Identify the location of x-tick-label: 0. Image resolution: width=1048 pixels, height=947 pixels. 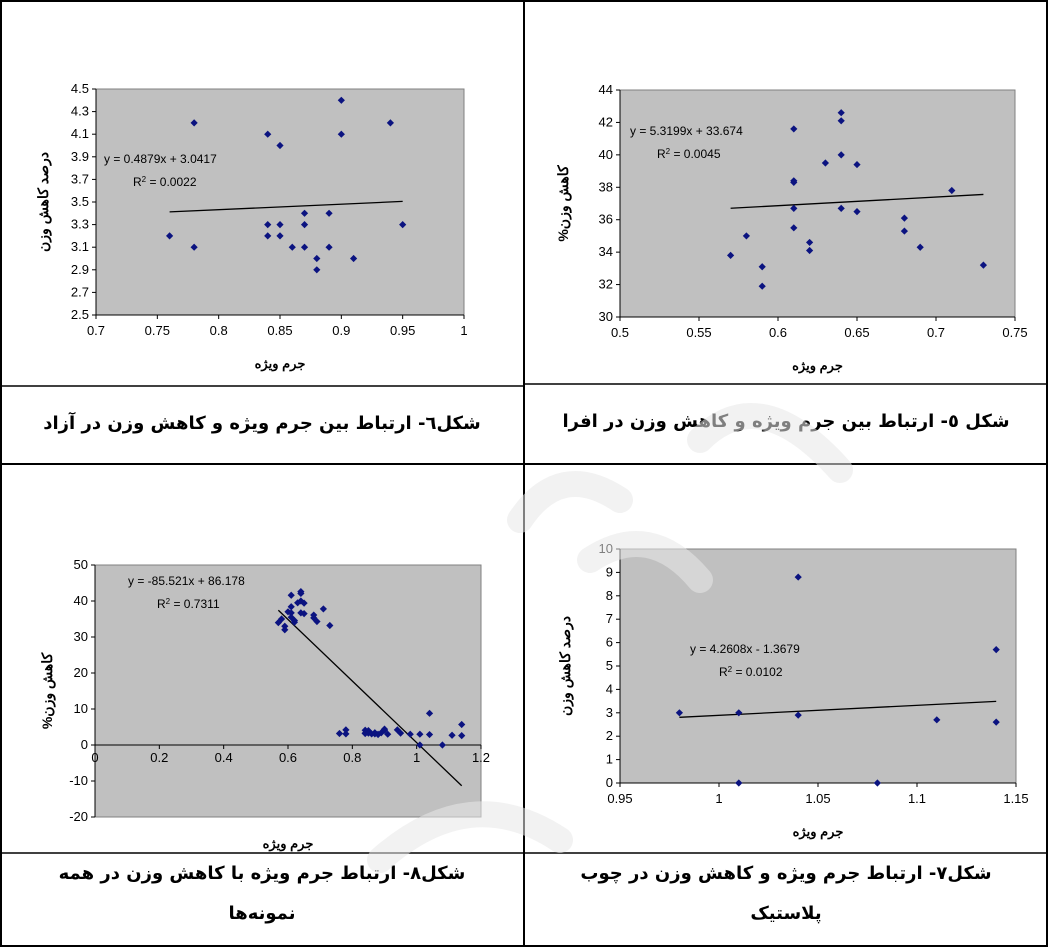
(94, 757).